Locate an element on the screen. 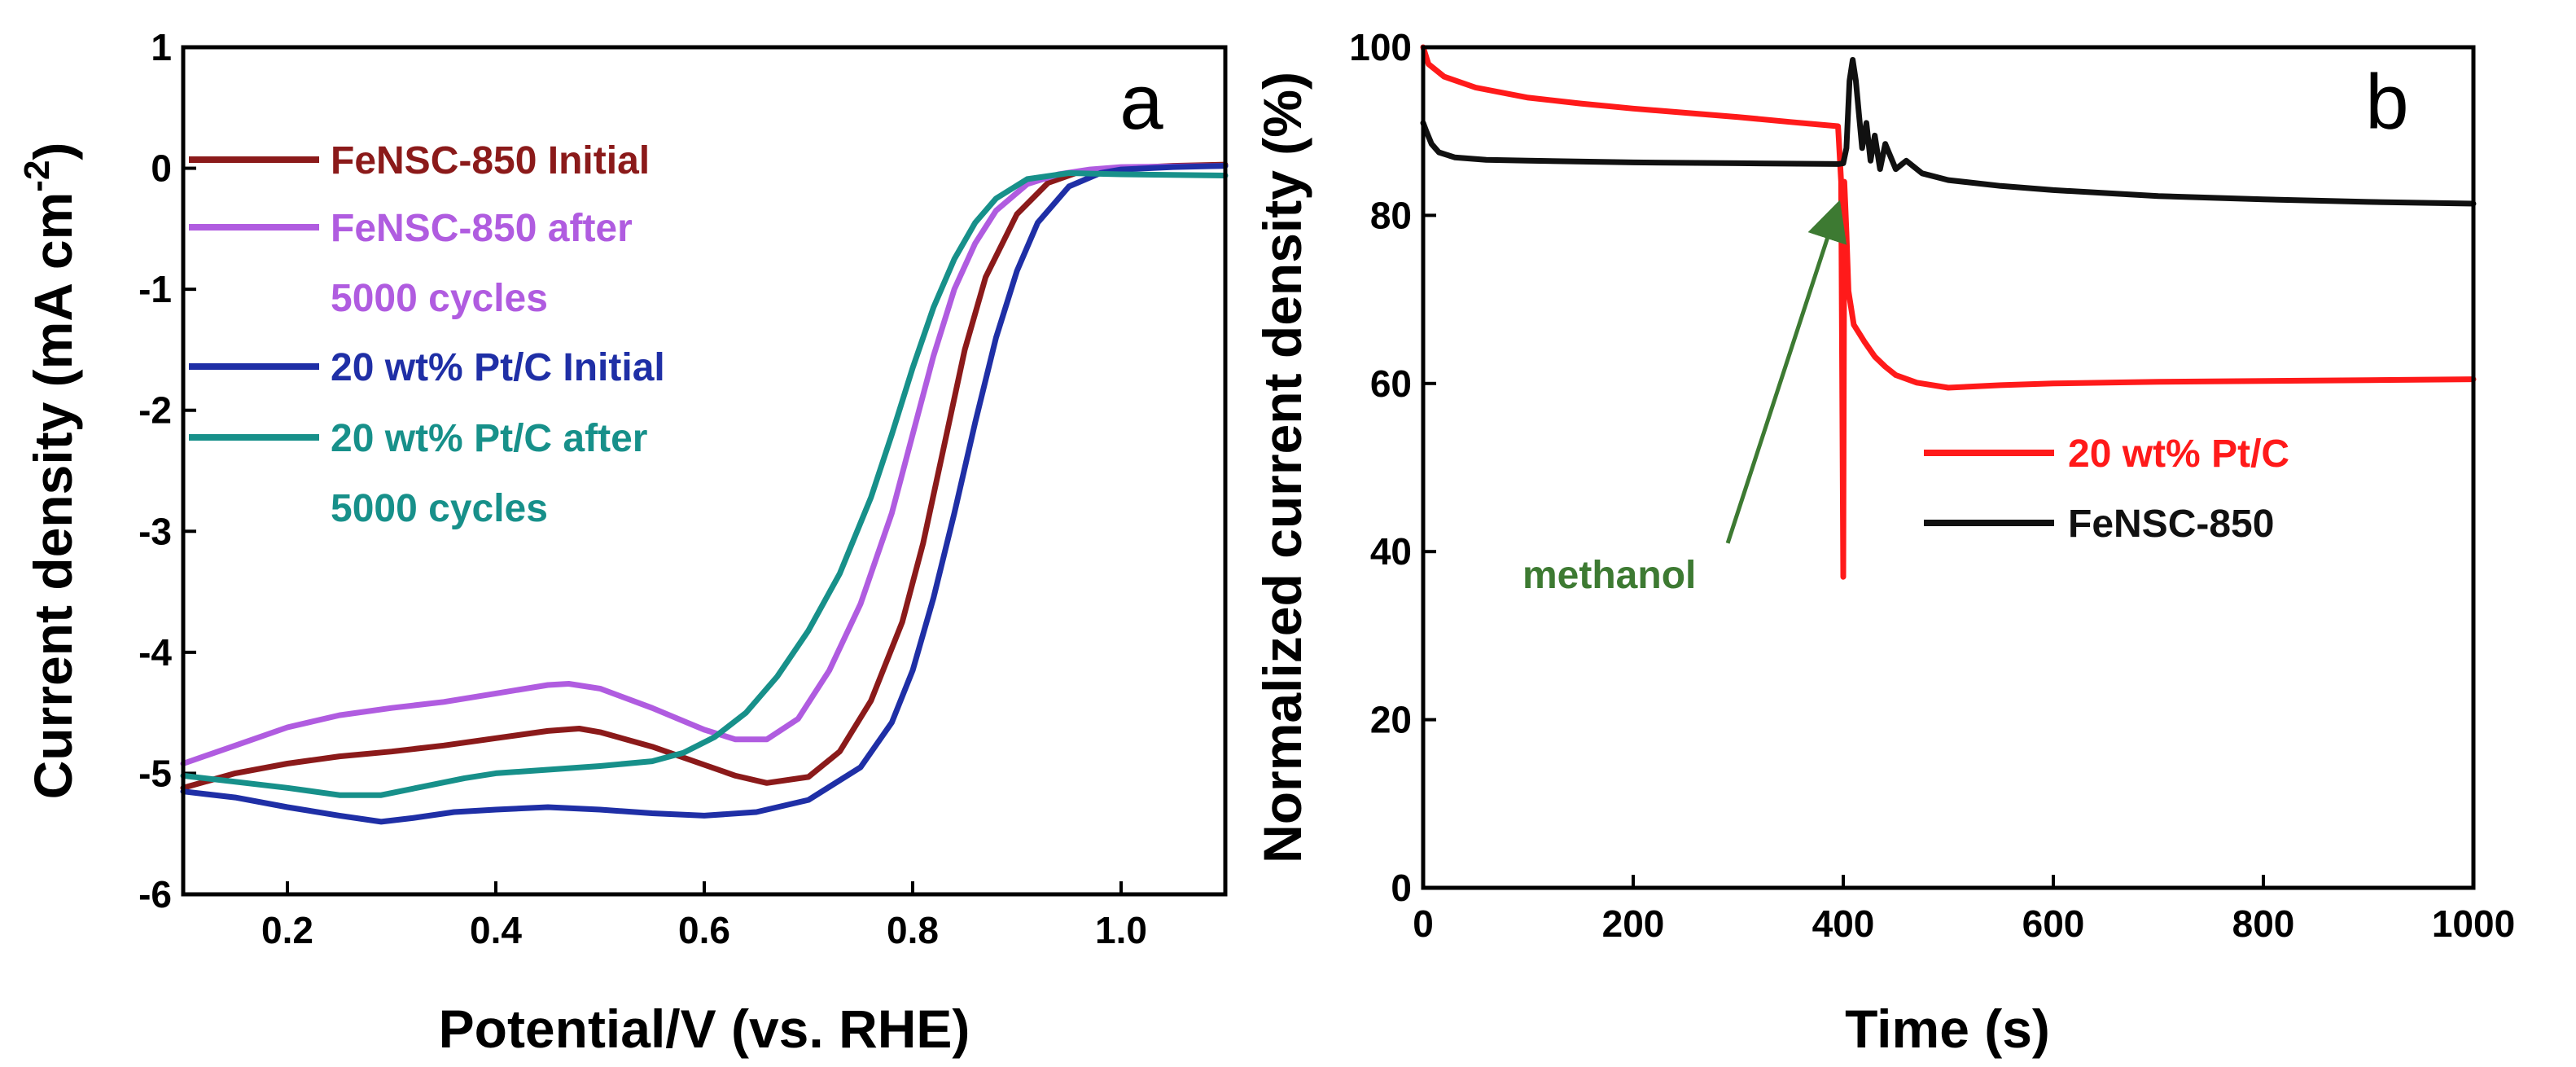 This screenshot has height=1067, width=2576. y-tick-label: -5 is located at coordinates (155, 773).